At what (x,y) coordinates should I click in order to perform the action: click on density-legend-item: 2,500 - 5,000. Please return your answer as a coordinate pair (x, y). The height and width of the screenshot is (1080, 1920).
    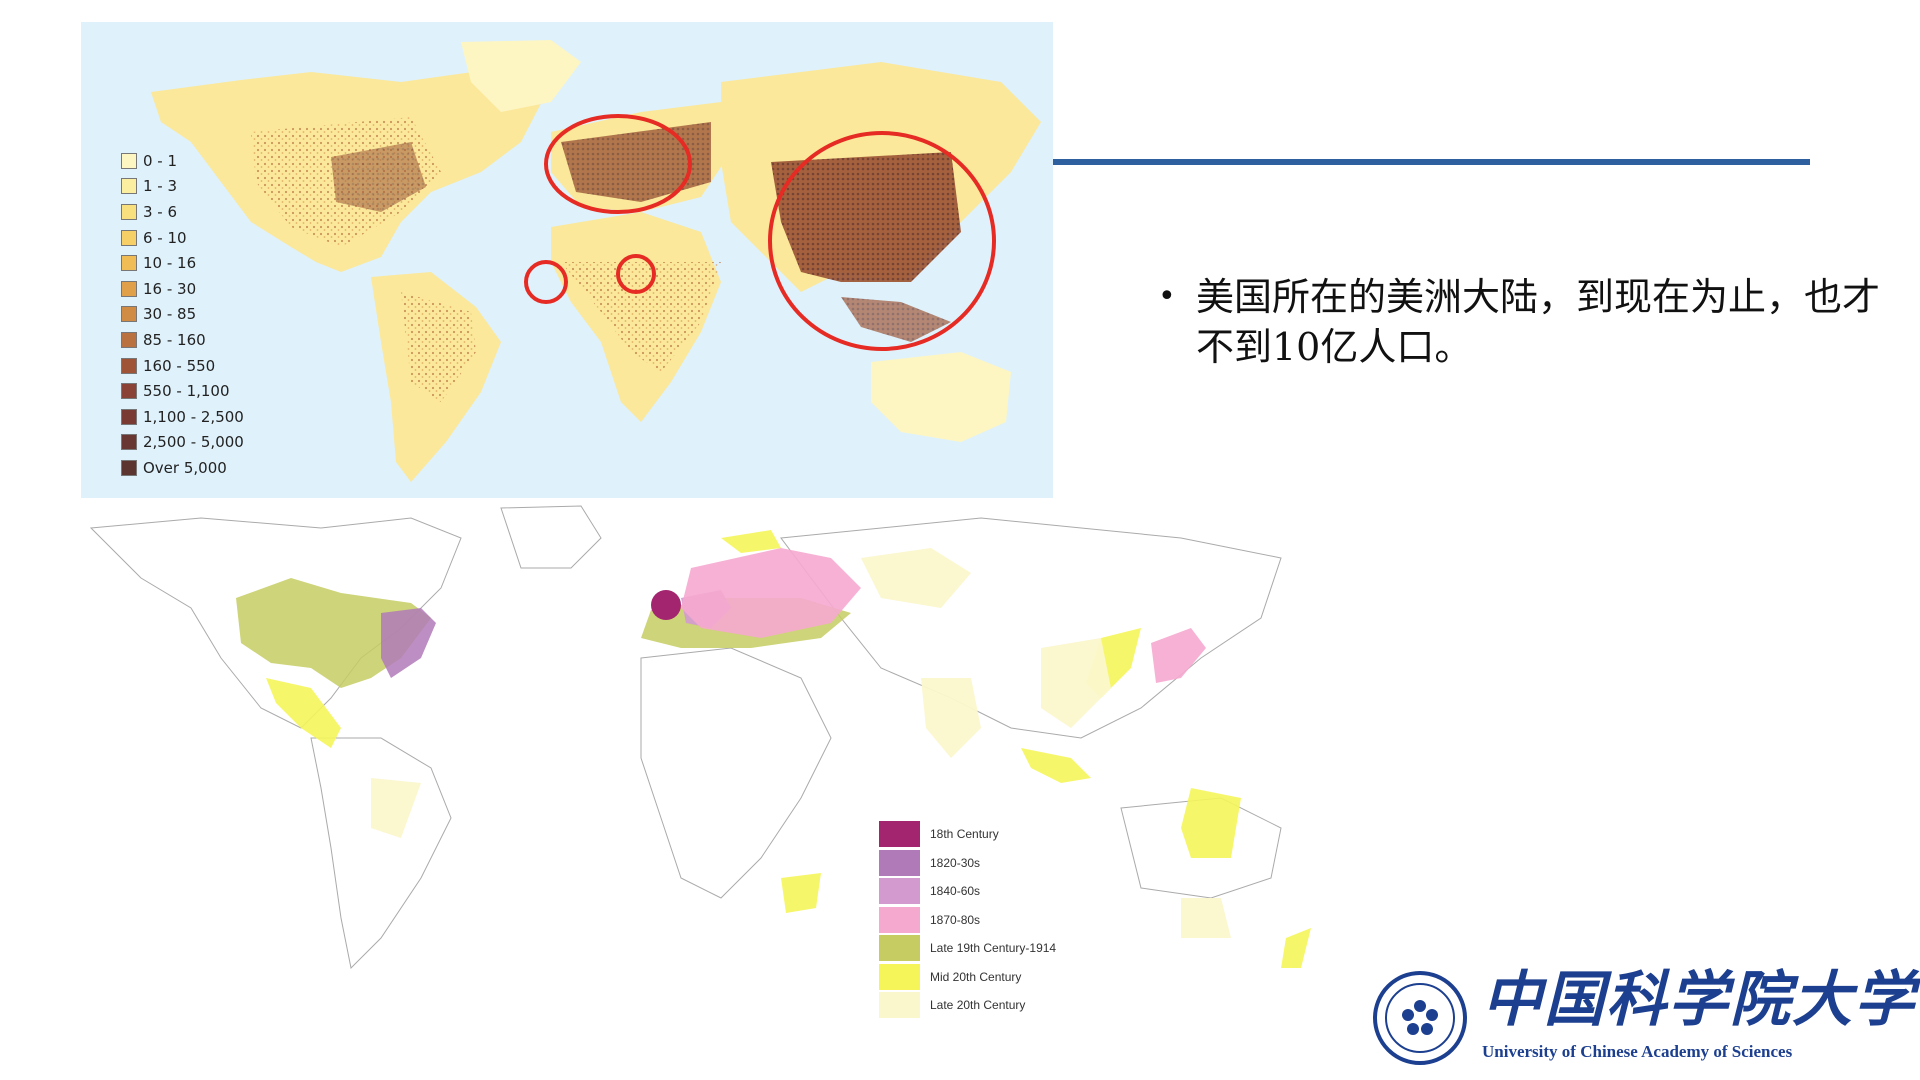
    Looking at the image, I should click on (182, 443).